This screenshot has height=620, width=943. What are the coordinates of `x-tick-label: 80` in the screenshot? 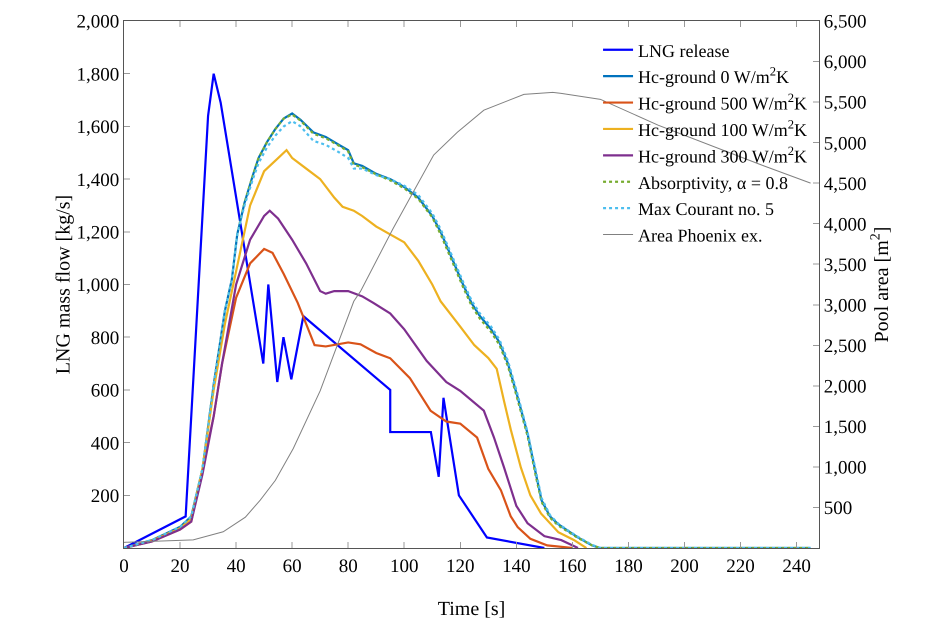 It's located at (348, 566).